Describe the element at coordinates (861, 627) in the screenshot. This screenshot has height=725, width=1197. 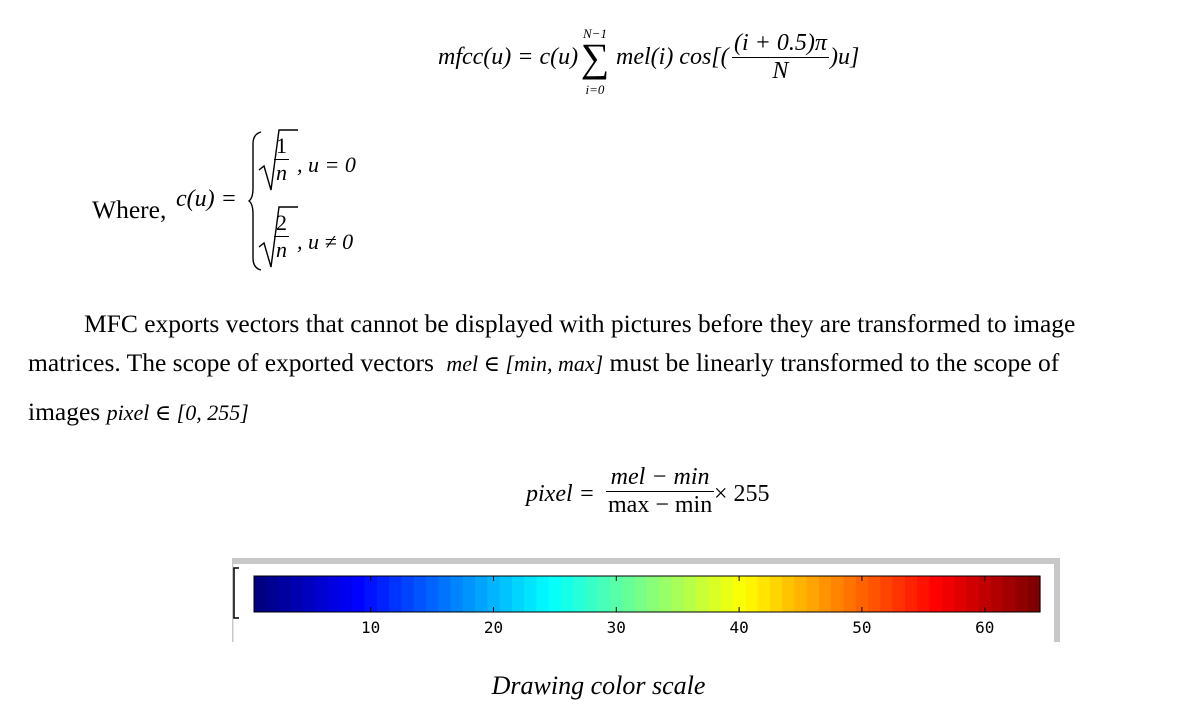
I see `colorbar-tick-label: 50` at that location.